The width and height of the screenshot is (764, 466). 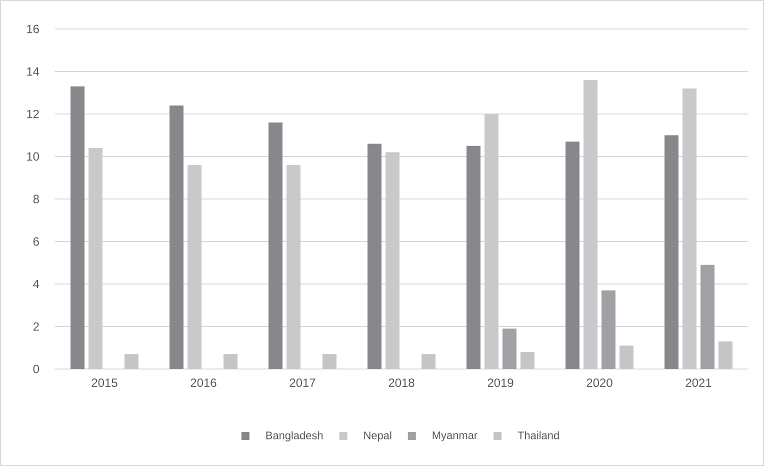 I want to click on y-tick-label: 10, so click(x=33, y=156).